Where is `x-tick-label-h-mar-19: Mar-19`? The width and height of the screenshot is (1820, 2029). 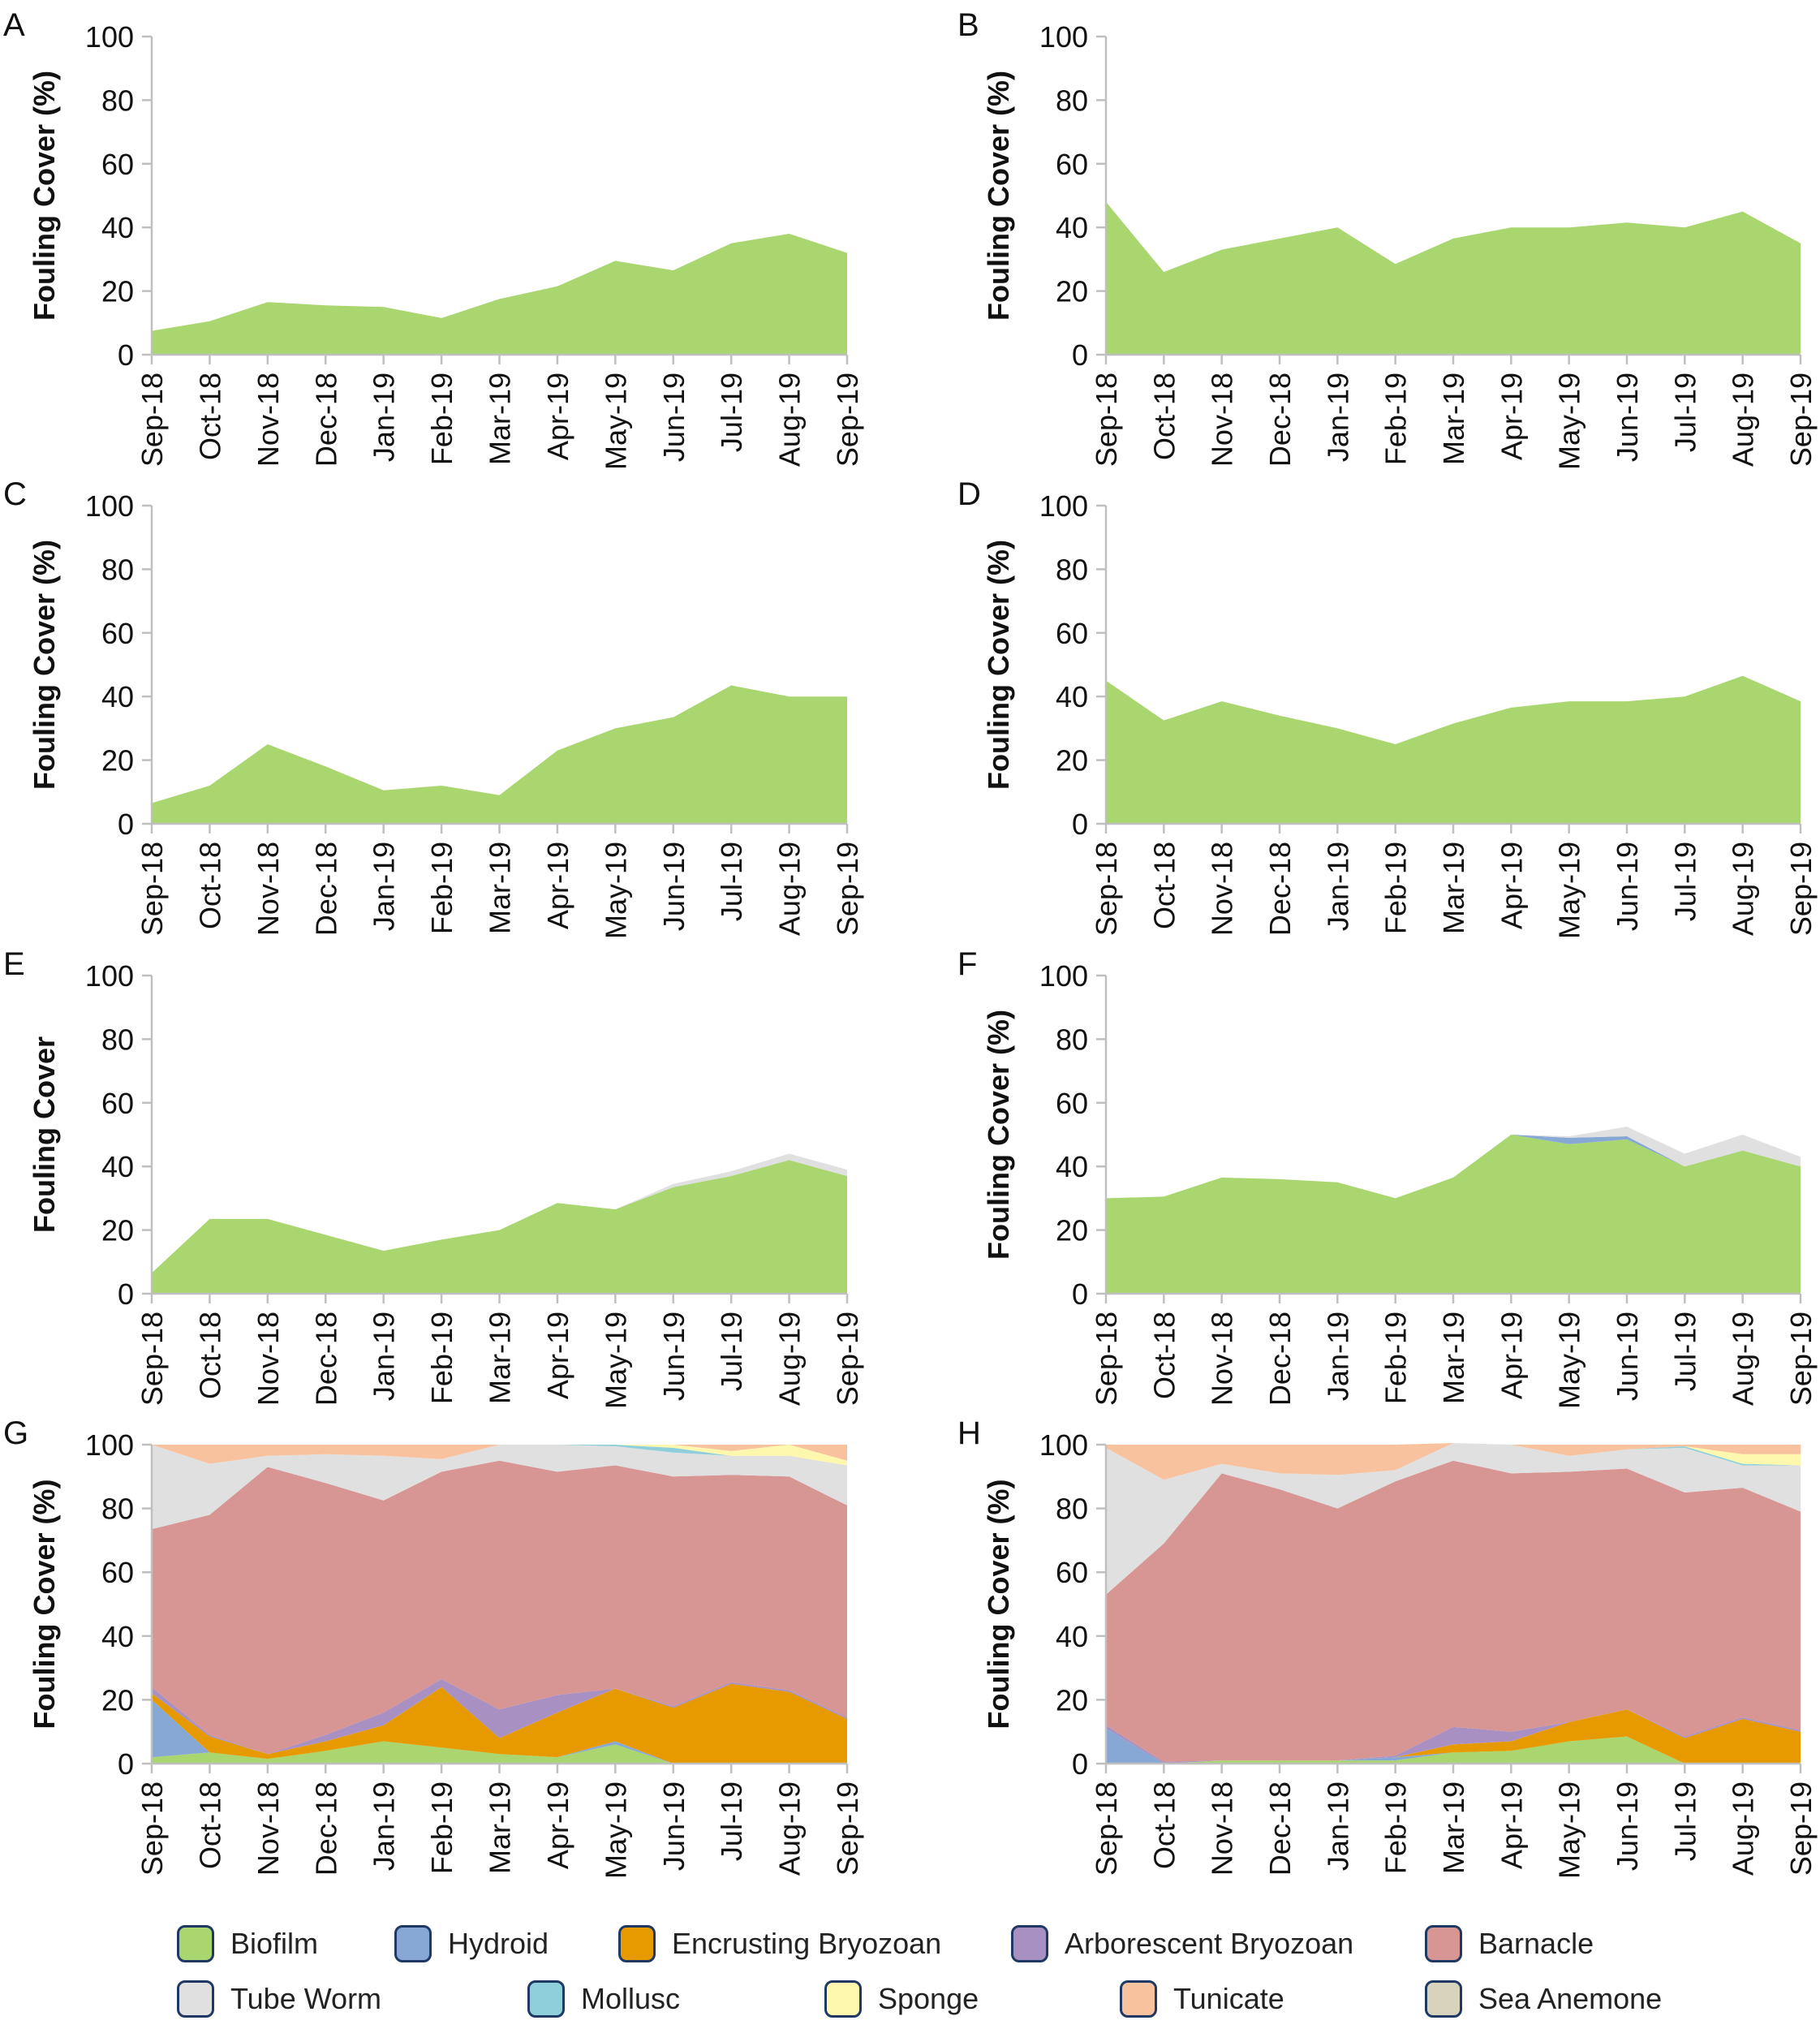
x-tick-label-h-mar-19: Mar-19 is located at coordinates (1453, 1827).